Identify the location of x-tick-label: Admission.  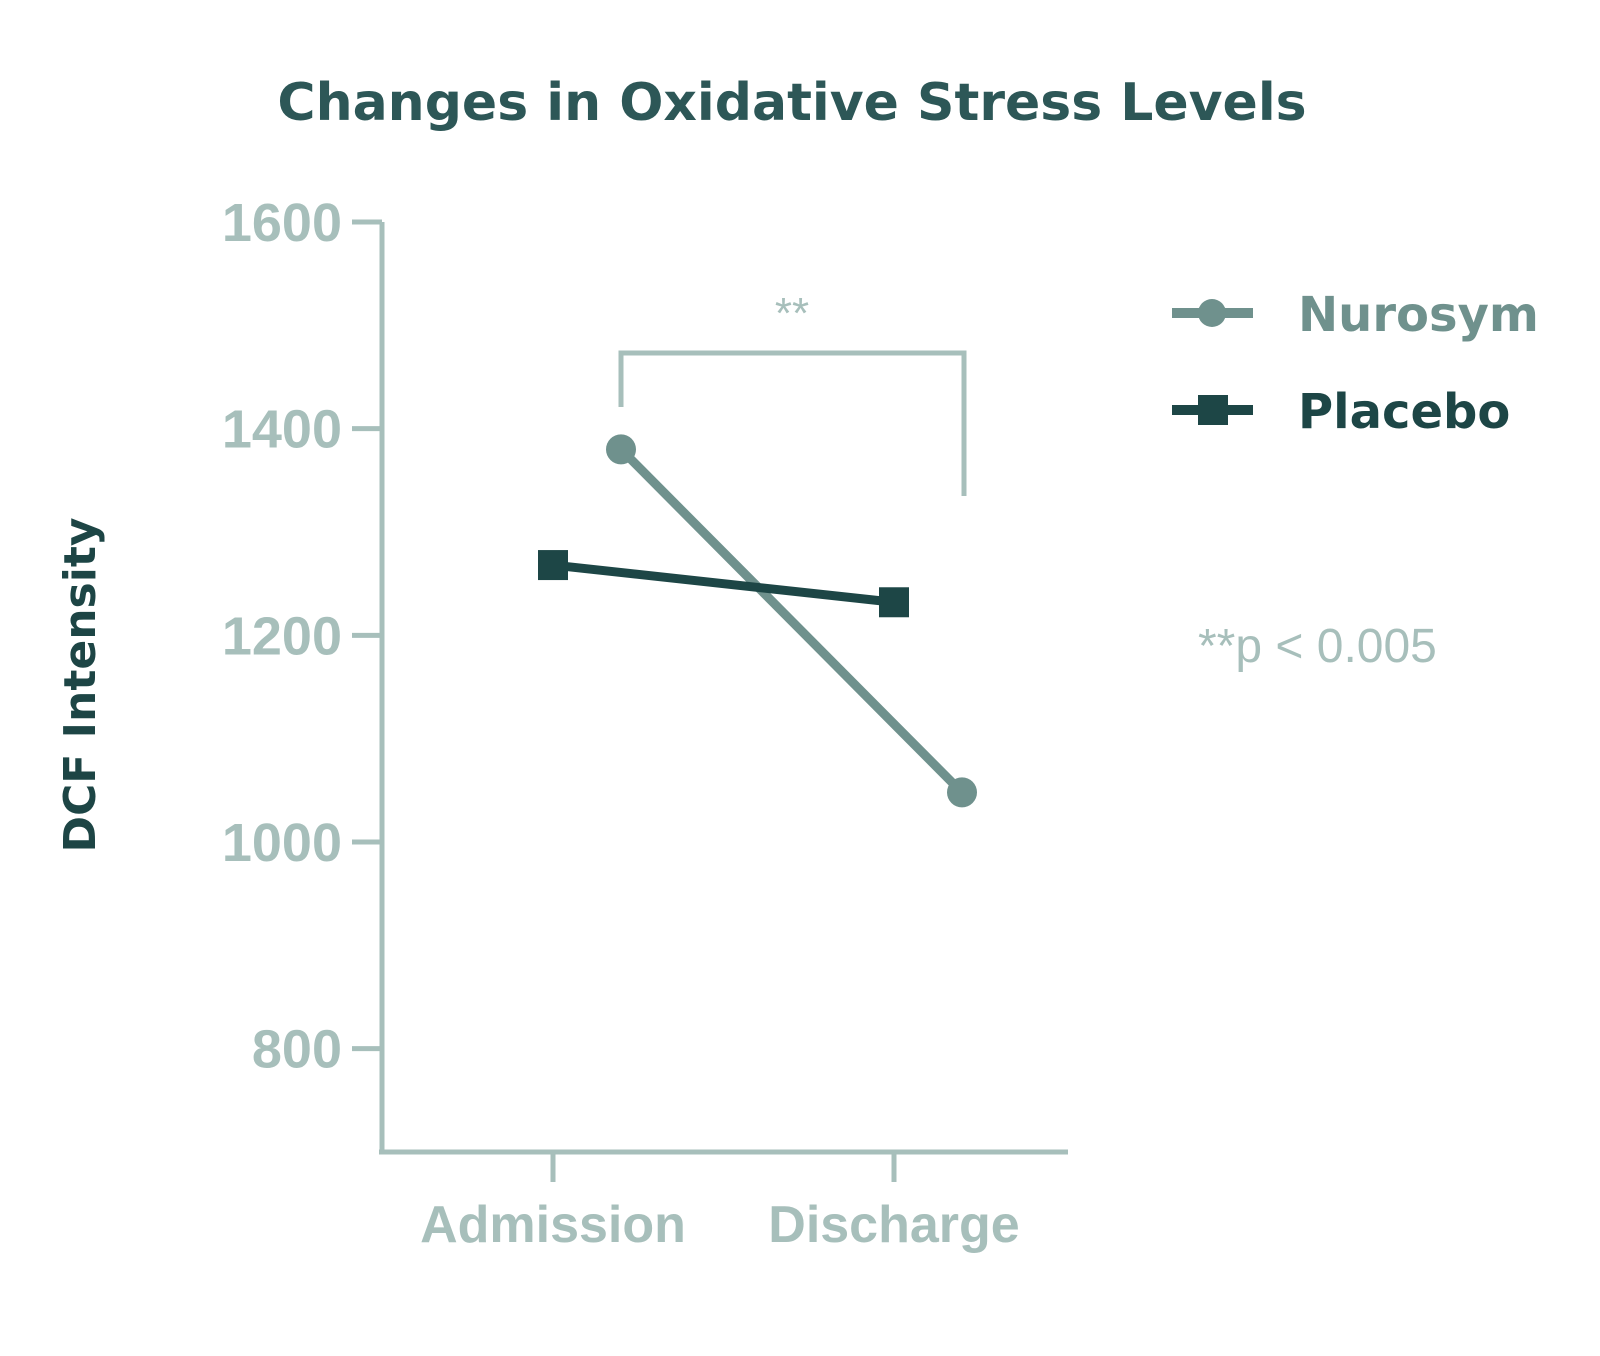
(553, 1225).